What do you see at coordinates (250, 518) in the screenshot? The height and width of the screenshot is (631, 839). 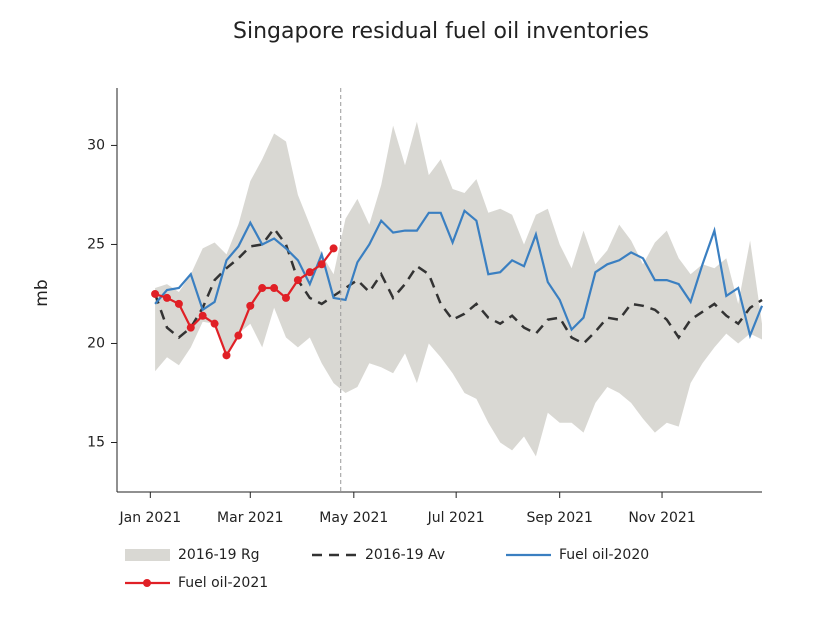 I see `x-tick-label: Mar 2021` at bounding box center [250, 518].